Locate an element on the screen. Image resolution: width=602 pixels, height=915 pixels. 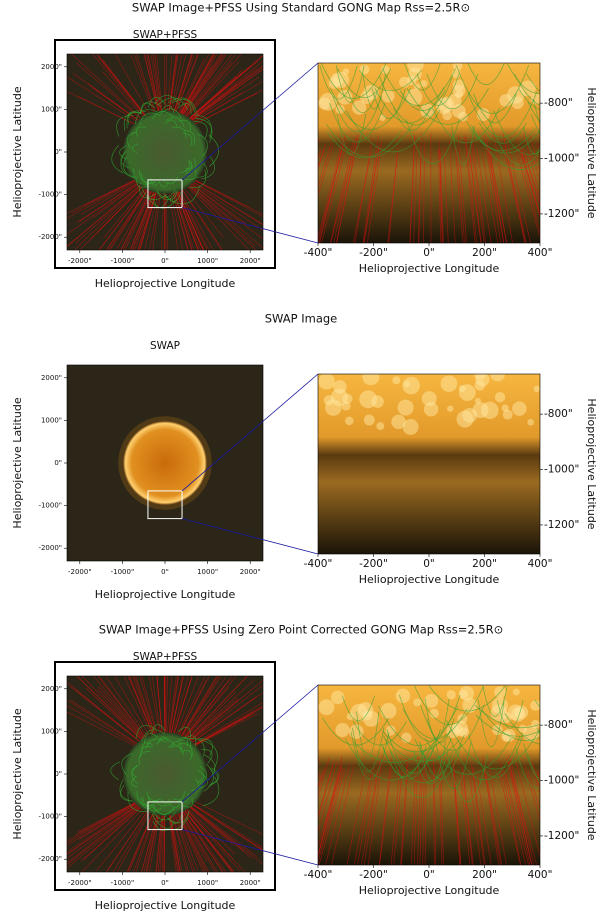
x-tick-label: 2000" is located at coordinates (250, 572).